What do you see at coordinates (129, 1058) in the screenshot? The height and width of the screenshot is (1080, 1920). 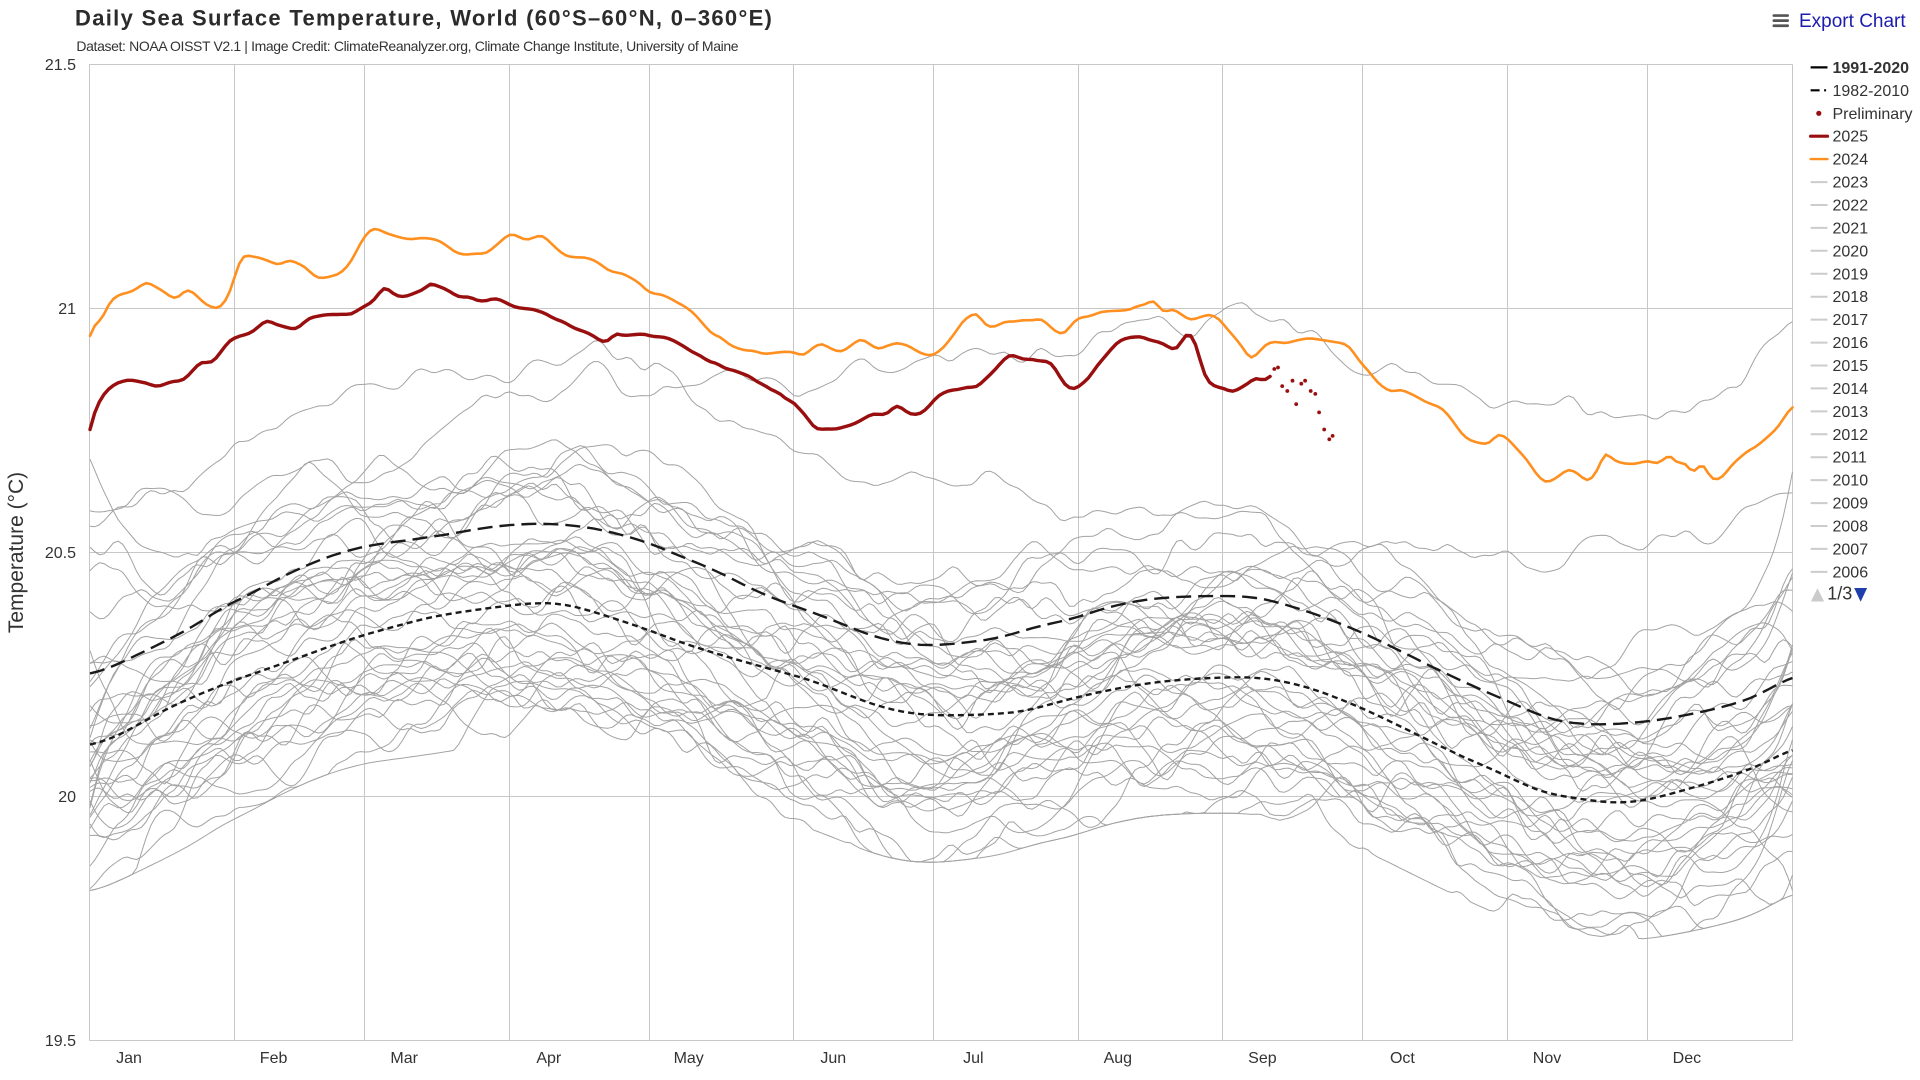 I see `svg-text: Jan` at bounding box center [129, 1058].